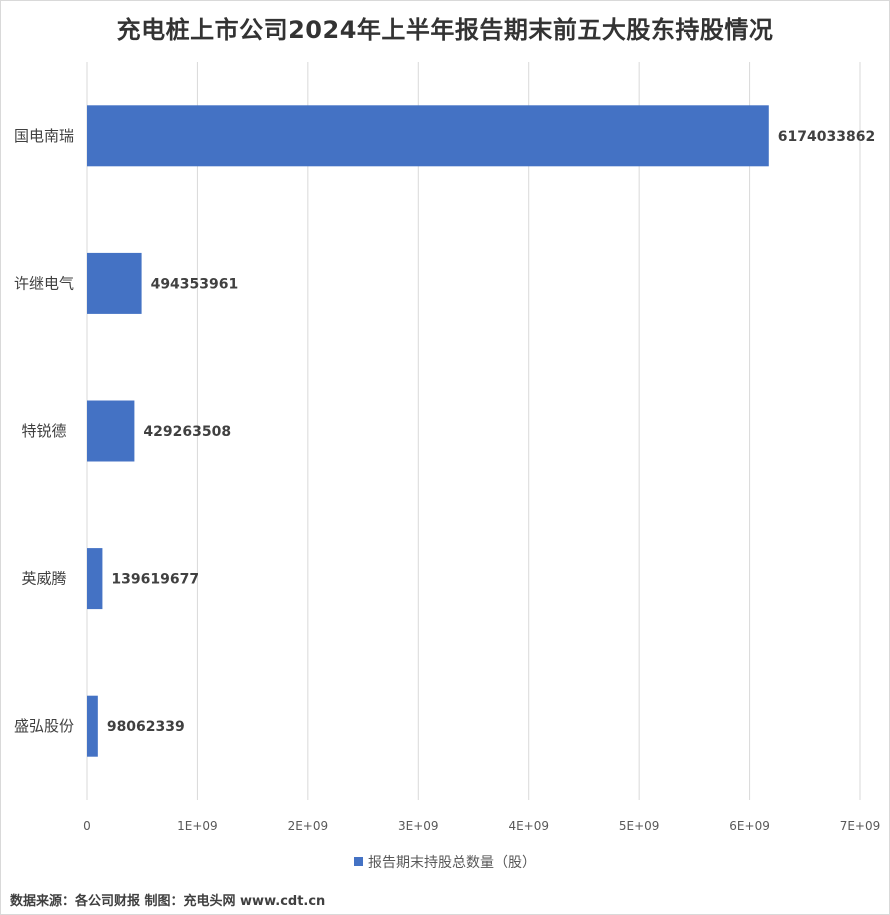 The image size is (890, 915). I want to click on data-label: 429263508, so click(187, 432).